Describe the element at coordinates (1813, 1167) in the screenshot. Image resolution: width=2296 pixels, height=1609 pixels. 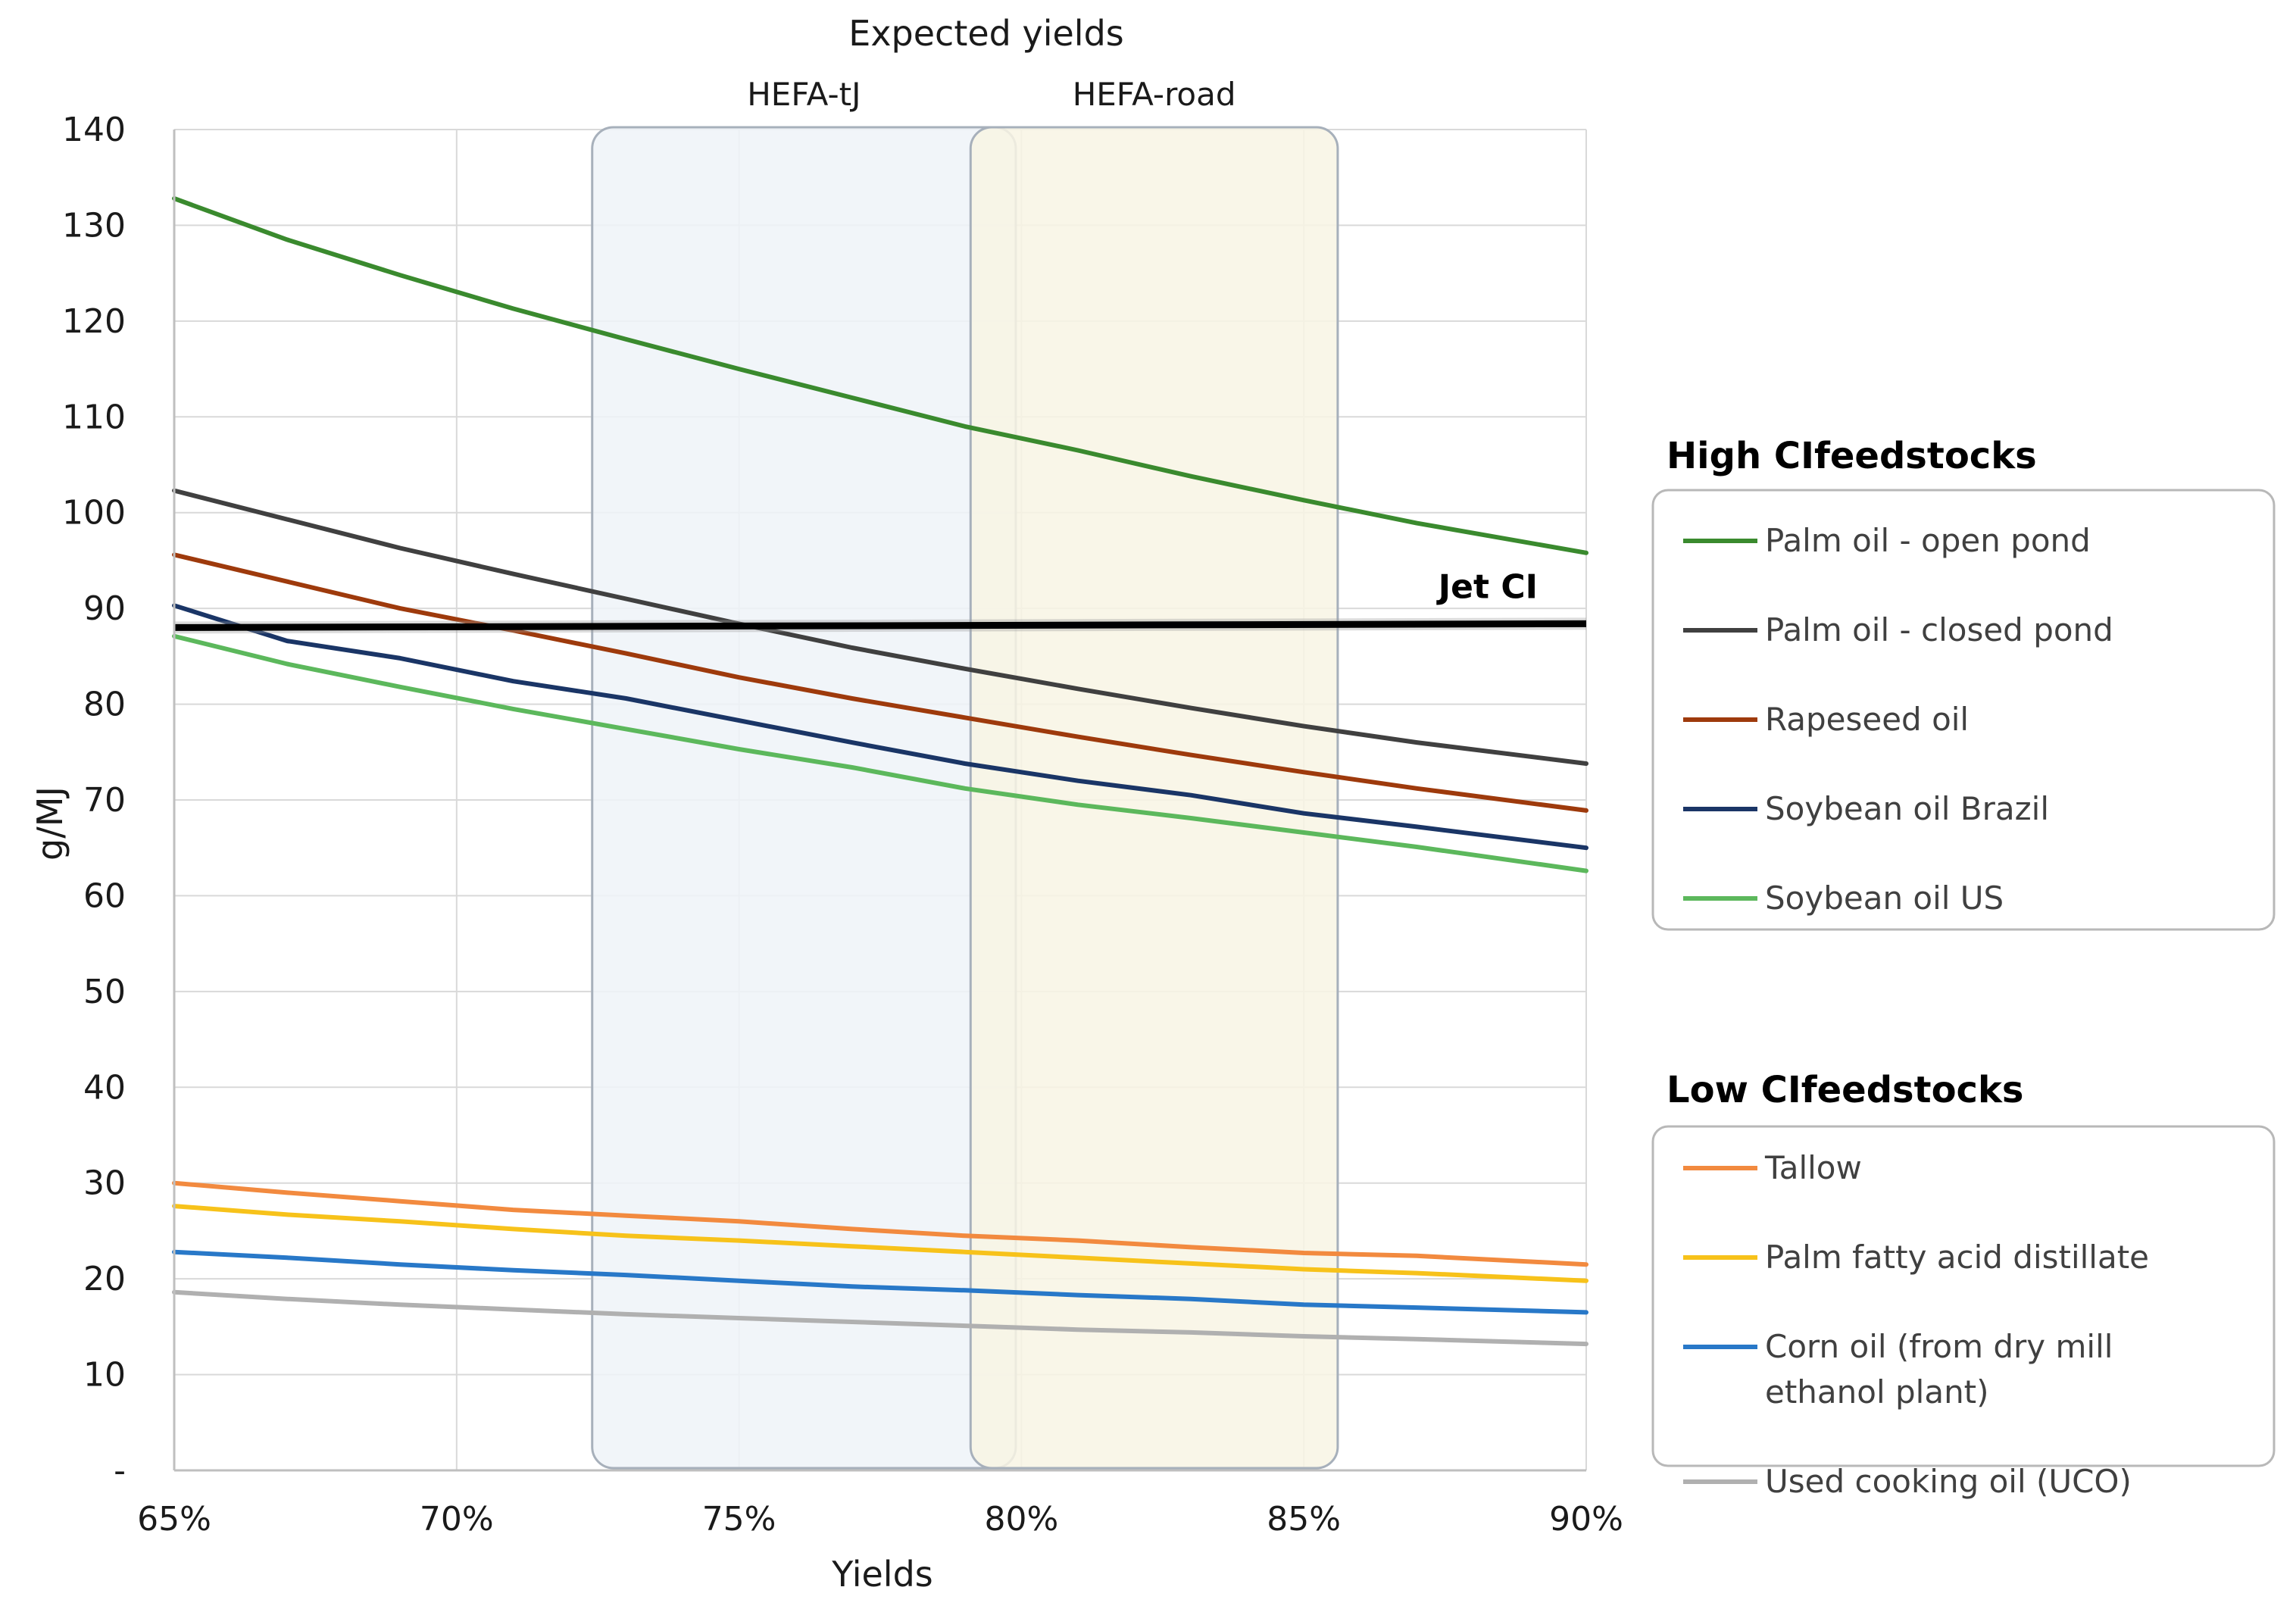
I see `legend-label-tallow: Tallow` at that location.